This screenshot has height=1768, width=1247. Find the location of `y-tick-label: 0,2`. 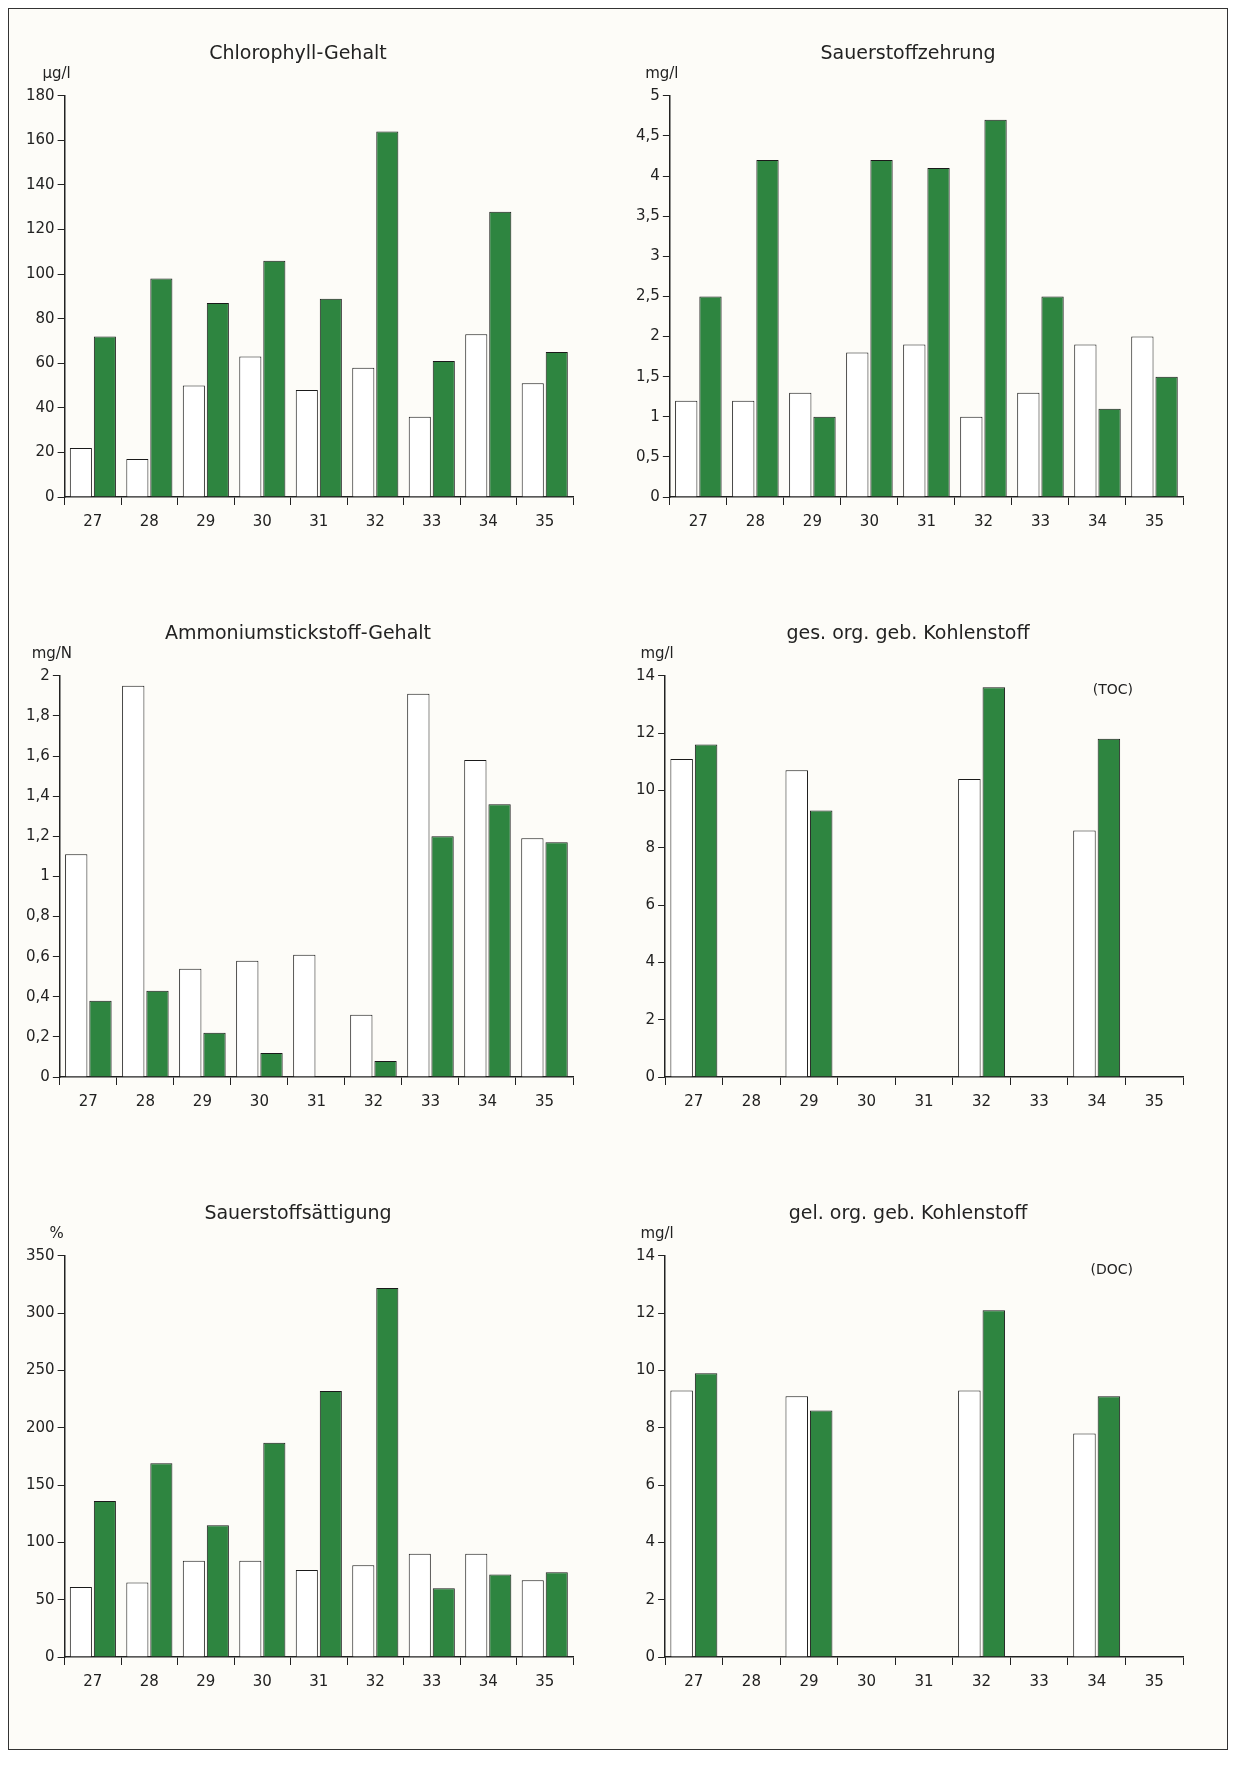

y-tick-label: 0,2 is located at coordinates (38, 1035).